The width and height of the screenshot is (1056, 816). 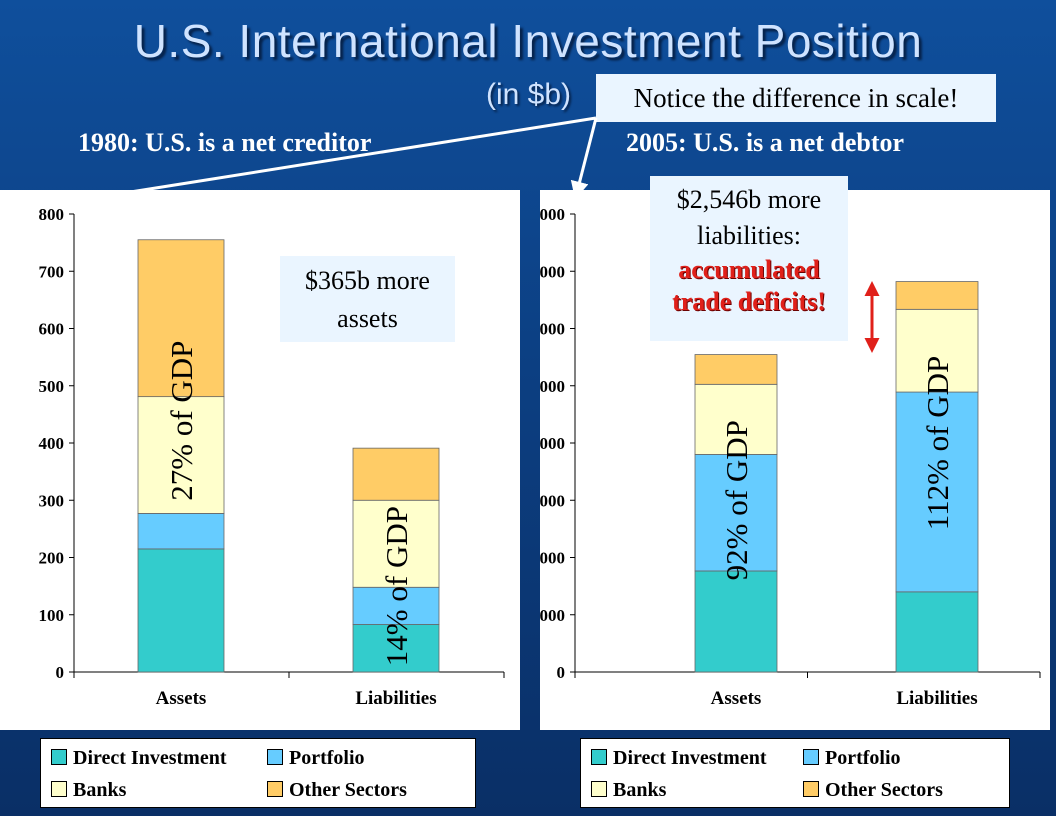 What do you see at coordinates (937, 632) in the screenshot?
I see `c2005-bar-liabilities-direct` at bounding box center [937, 632].